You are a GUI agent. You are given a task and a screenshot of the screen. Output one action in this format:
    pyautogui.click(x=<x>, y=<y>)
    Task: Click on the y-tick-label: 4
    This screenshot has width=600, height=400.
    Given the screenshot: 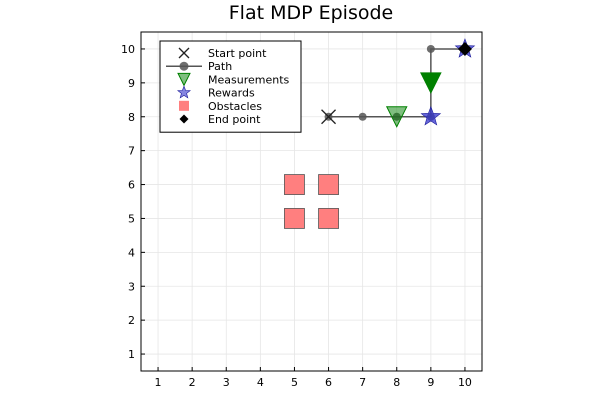 What is the action you would take?
    pyautogui.click(x=131, y=252)
    